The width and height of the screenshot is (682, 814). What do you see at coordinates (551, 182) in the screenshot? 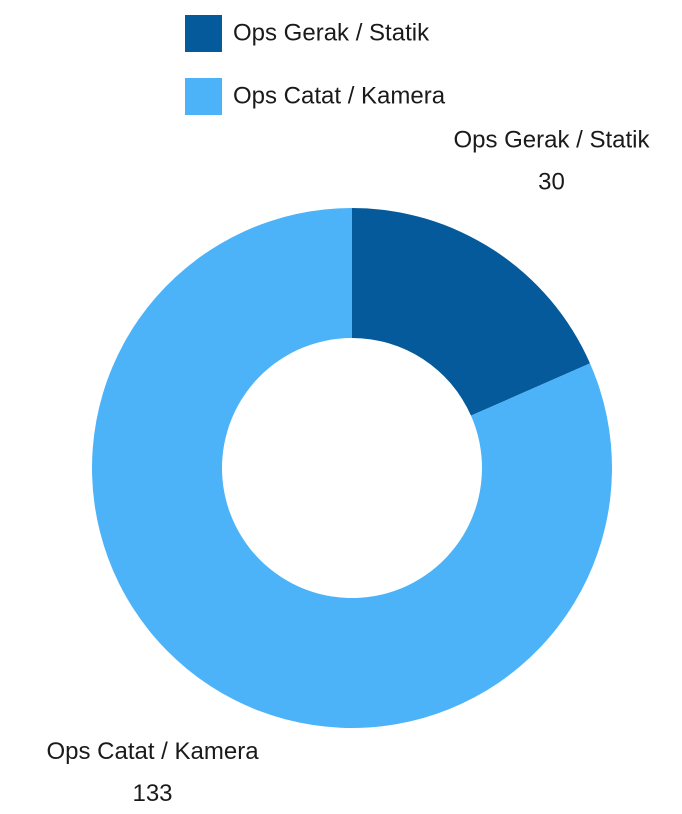
I see `data-label-value: 30` at bounding box center [551, 182].